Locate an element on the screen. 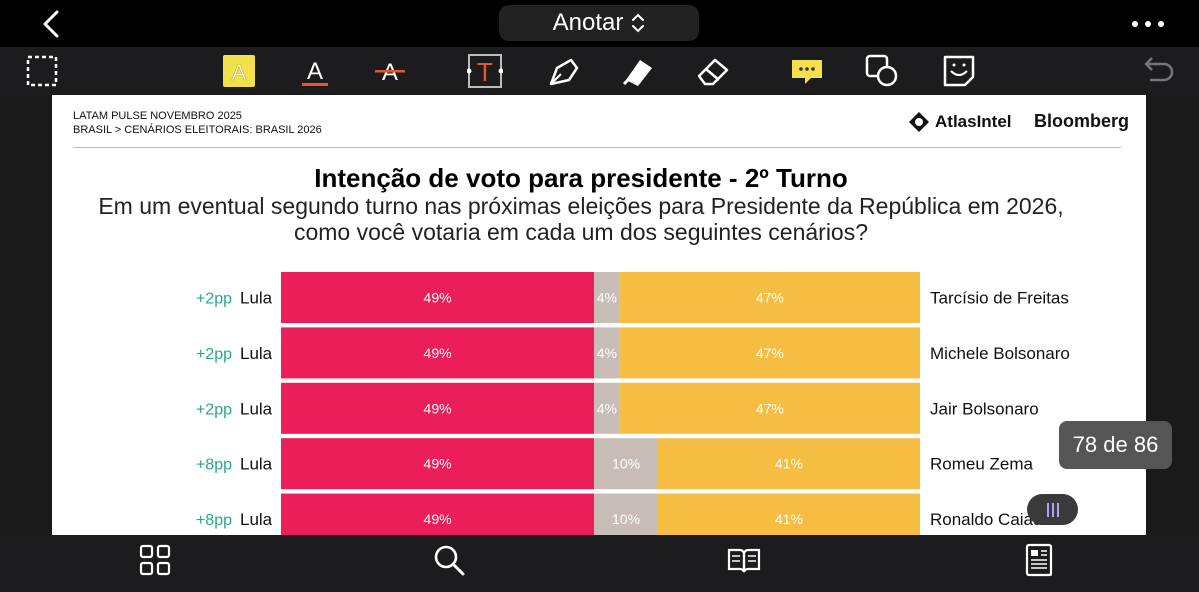 This screenshot has height=592, width=1199. bottom-nav is located at coordinates (599, 563).